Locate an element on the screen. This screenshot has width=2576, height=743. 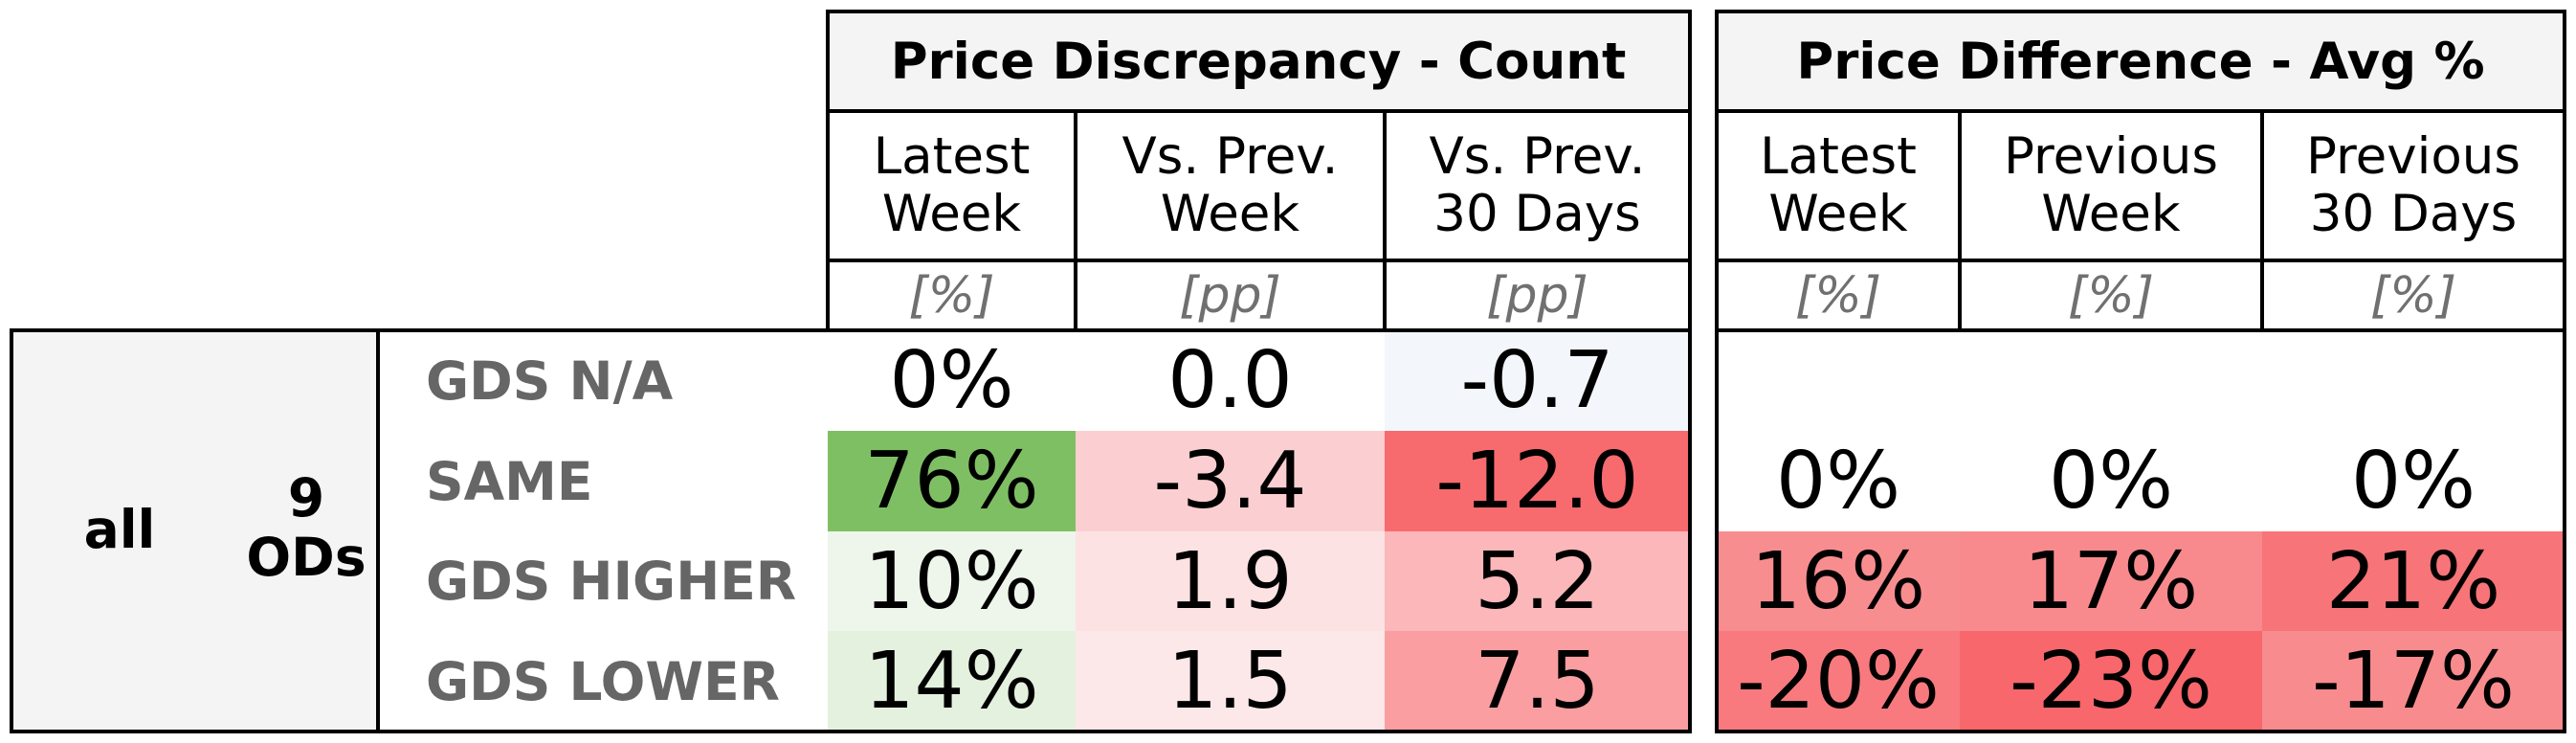
avg-col-header: Latest Week is located at coordinates (1838, 185).